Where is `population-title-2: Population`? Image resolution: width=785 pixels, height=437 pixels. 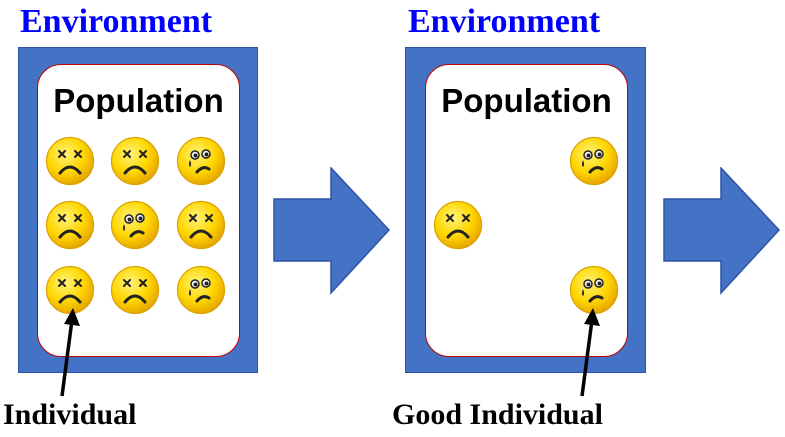 population-title-2: Population is located at coordinates (526, 100).